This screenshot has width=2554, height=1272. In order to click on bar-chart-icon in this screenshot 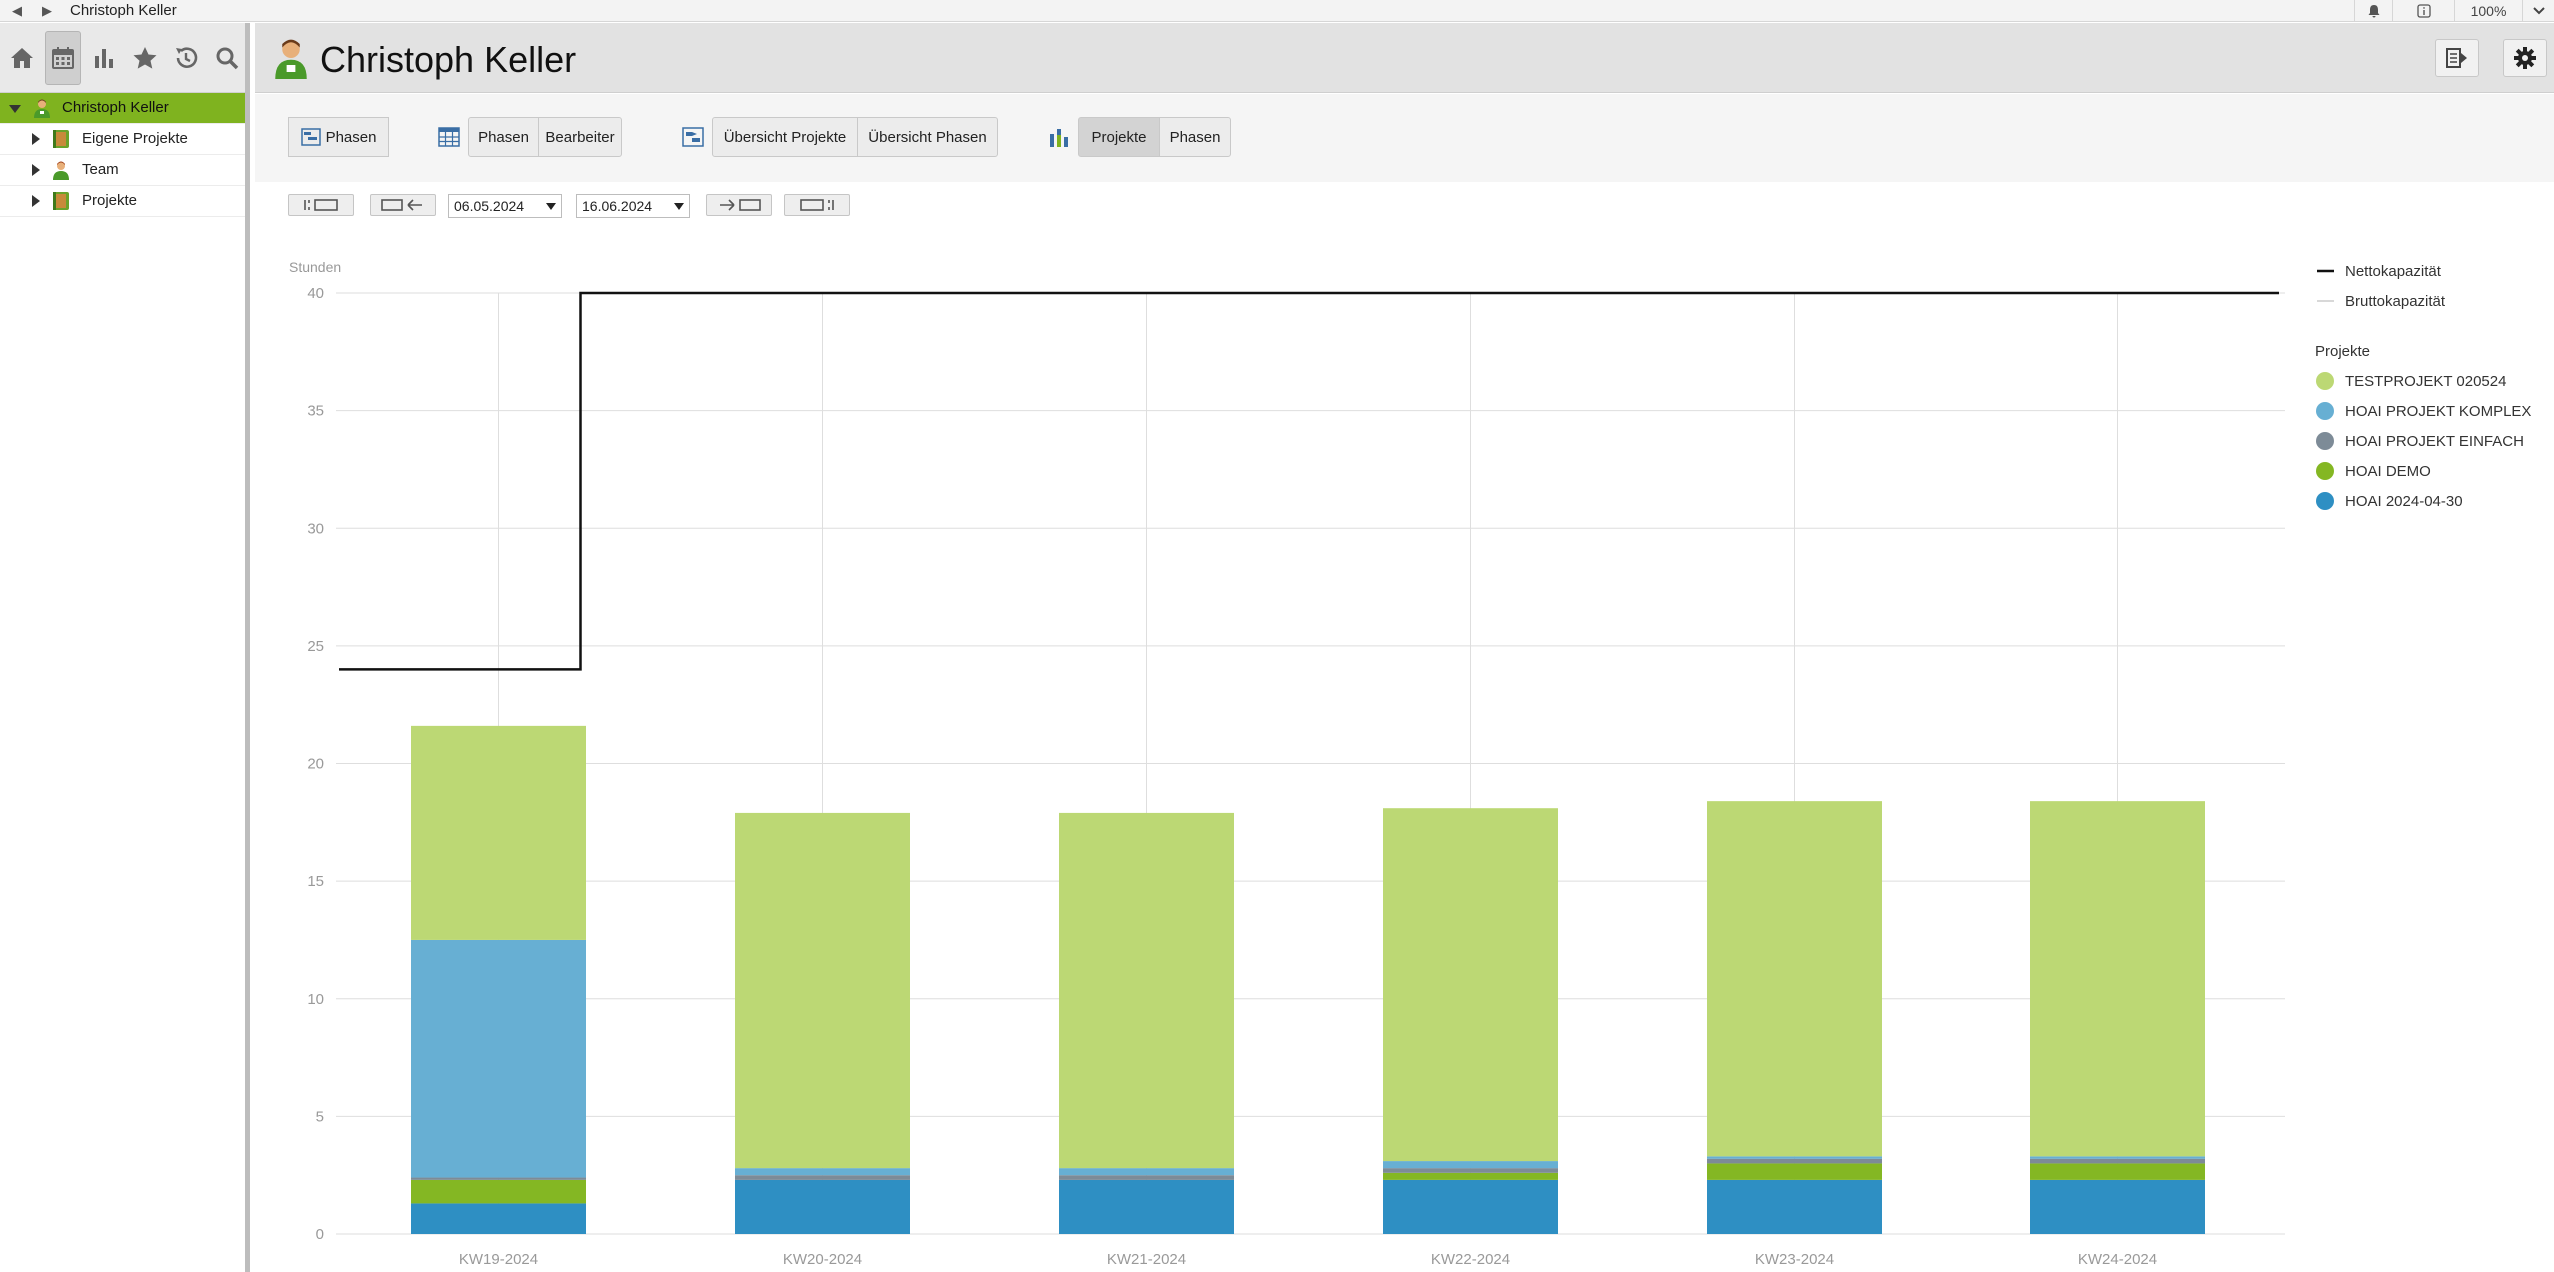, I will do `click(104, 58)`.